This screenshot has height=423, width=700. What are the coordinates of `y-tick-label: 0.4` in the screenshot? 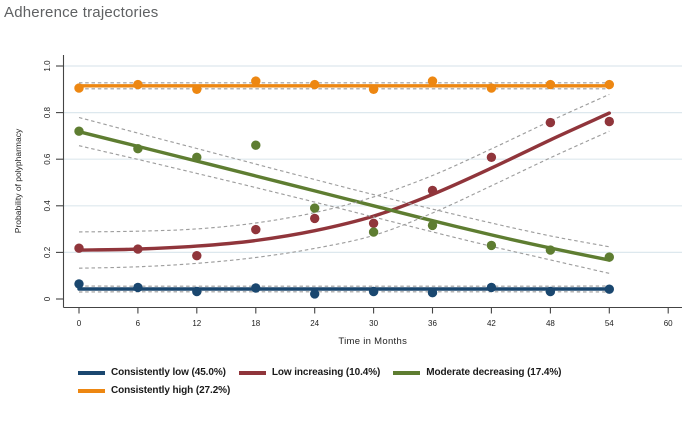 It's located at (47, 206).